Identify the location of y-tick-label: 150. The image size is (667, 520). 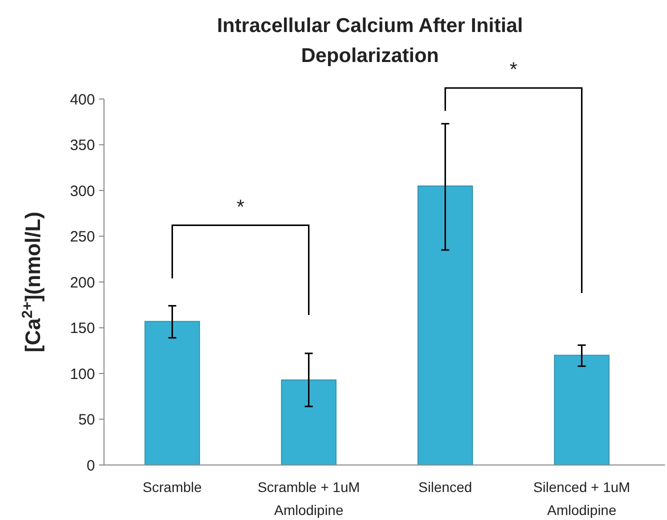
(82, 328).